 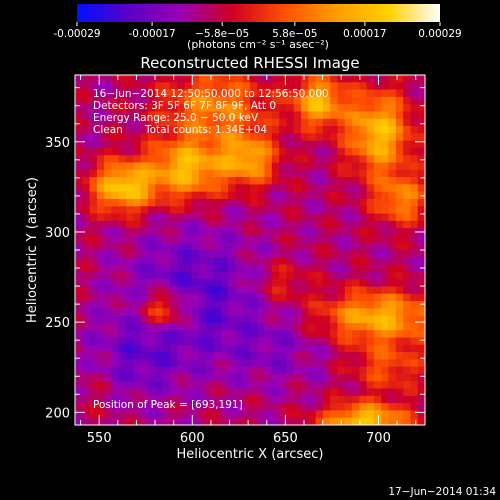 I want to click on footer-timestamp: 17−Jun−2014 01:34, so click(x=442, y=492).